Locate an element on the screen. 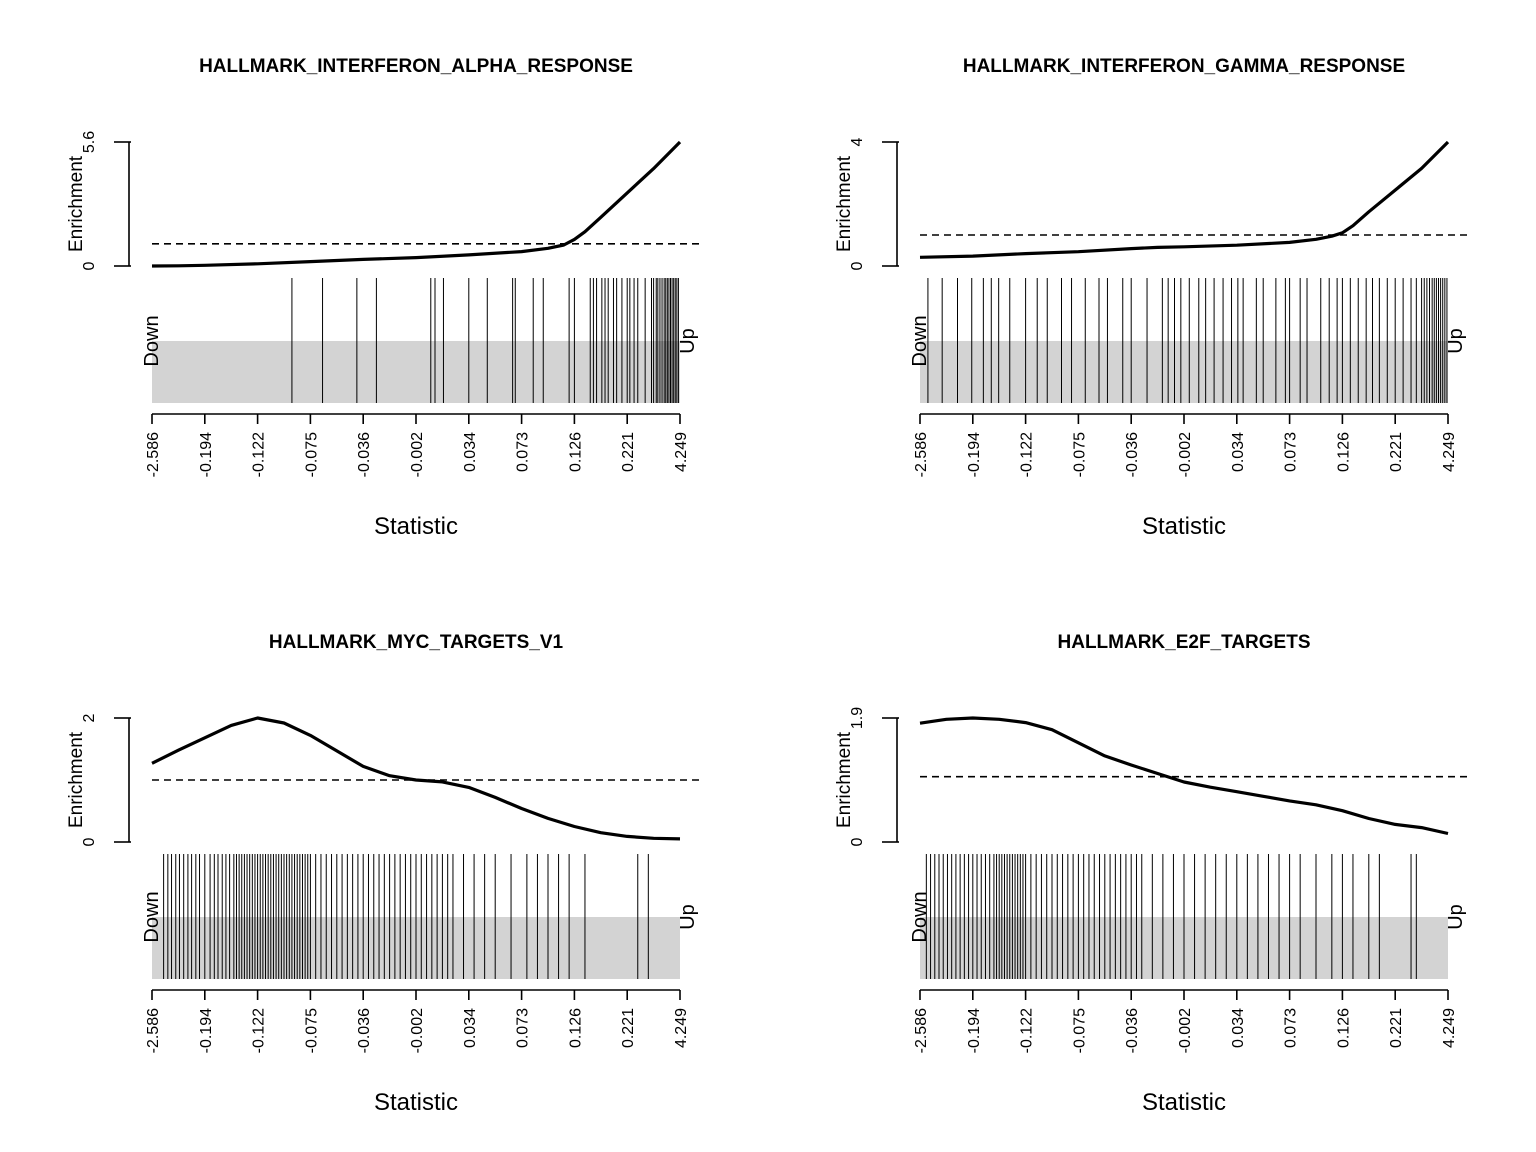 The width and height of the screenshot is (1536, 1152). chart-title: HALLMARK_MYC_TARGETS_V1 is located at coordinates (416, 642).